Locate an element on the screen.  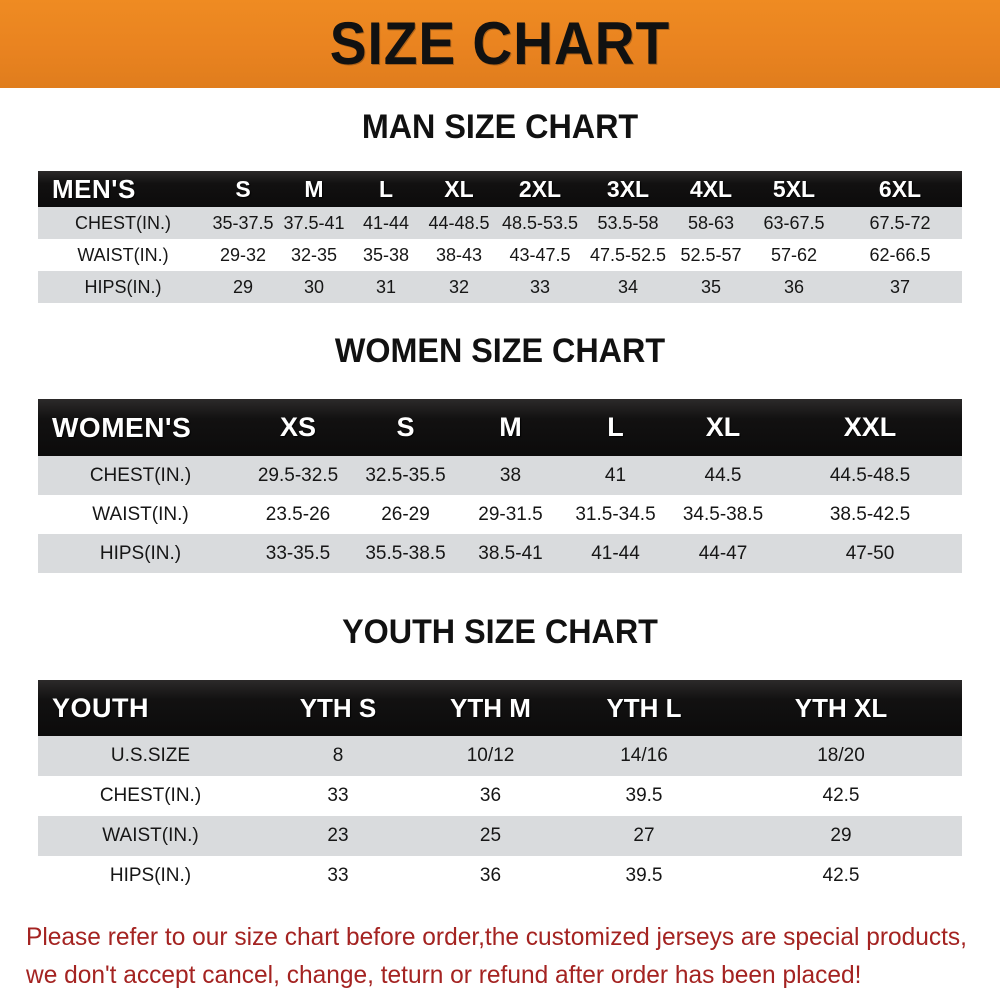
women-col-header: XL is located at coordinates (723, 427).